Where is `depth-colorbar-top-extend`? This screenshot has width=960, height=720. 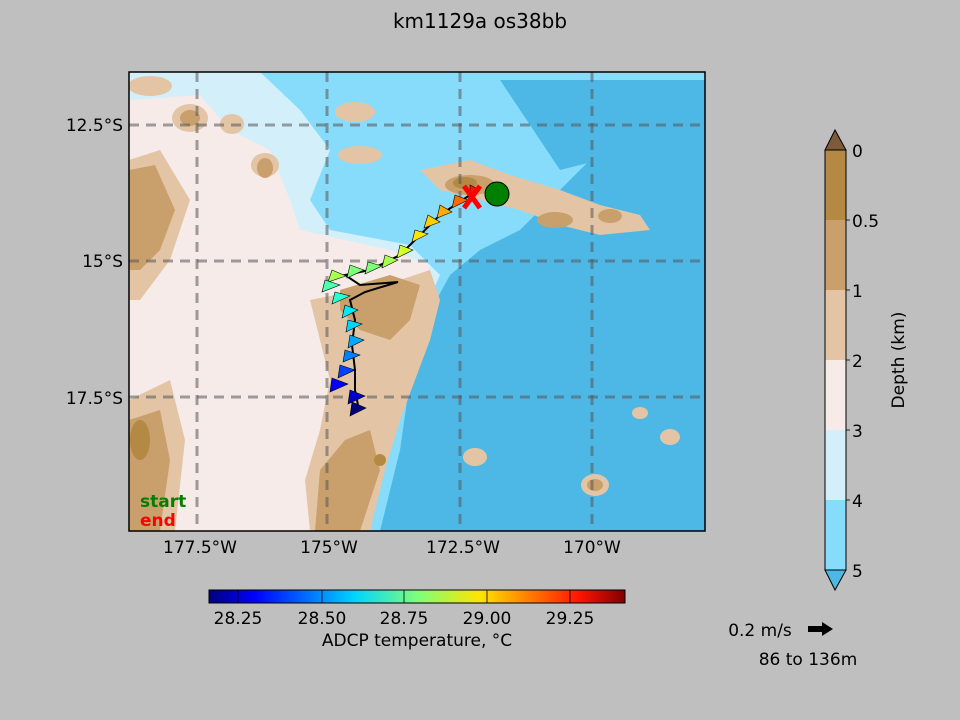
depth-colorbar-top-extend is located at coordinates (835, 139).